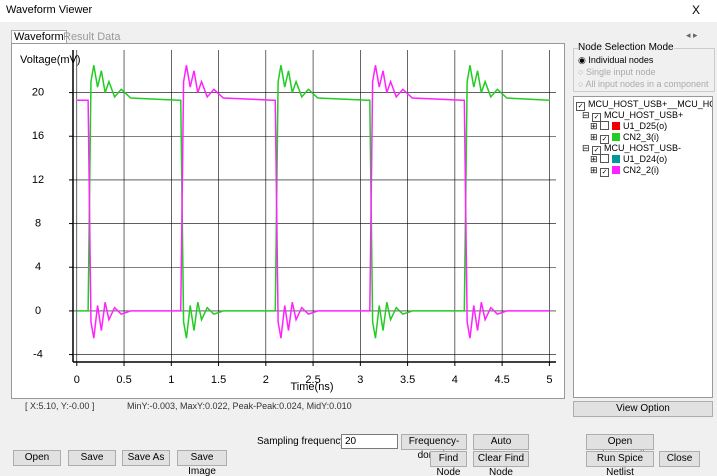 Image resolution: width=717 pixels, height=476 pixels. I want to click on view-option-button: View Option, so click(643, 409).